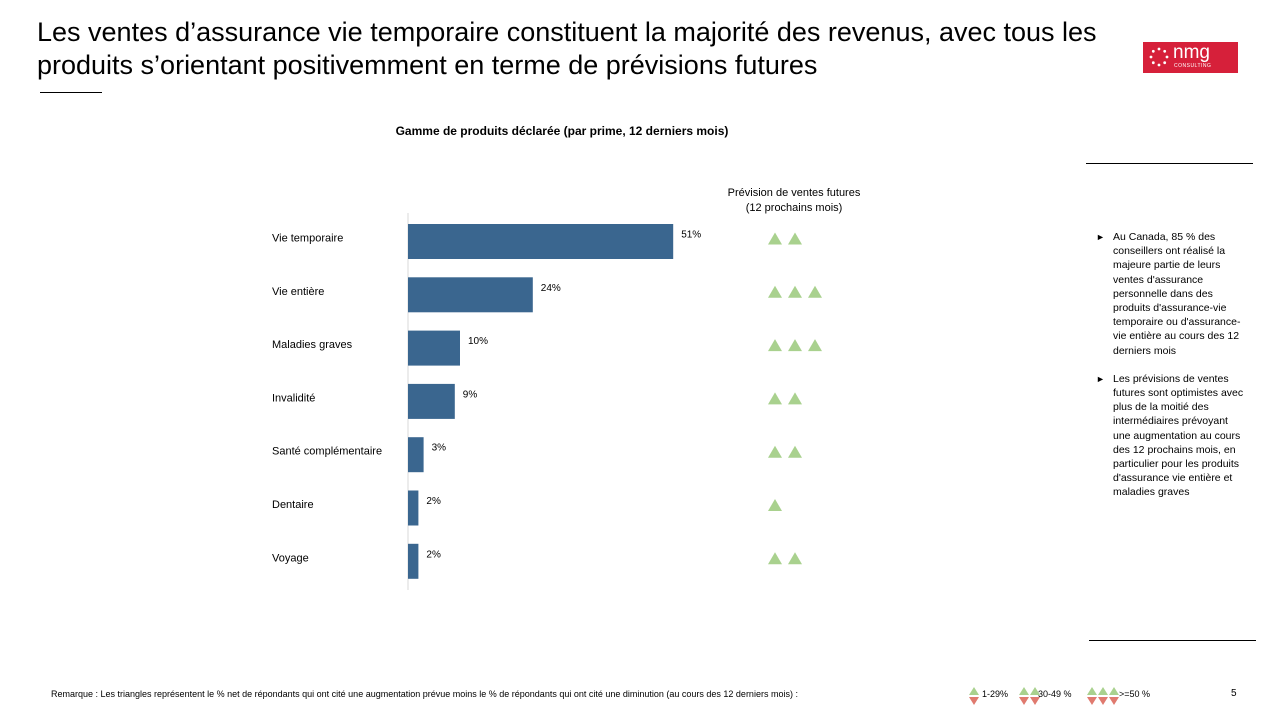 The width and height of the screenshot is (1280, 720). What do you see at coordinates (478, 341) in the screenshot?
I see `bar-value-label: 10%` at bounding box center [478, 341].